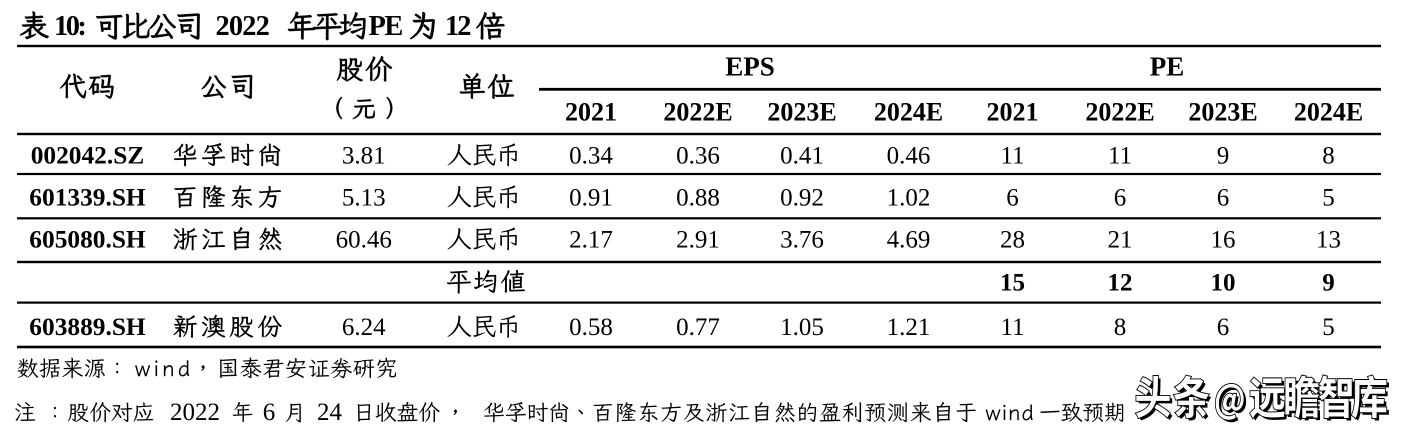  Describe the element at coordinates (802, 198) in the screenshot. I see `svg-text: 0.92` at that location.